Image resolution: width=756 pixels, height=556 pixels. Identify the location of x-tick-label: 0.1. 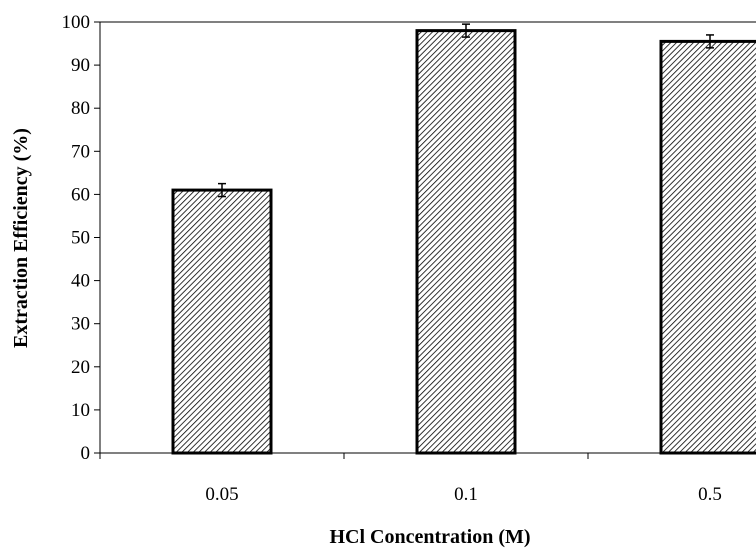
(466, 494).